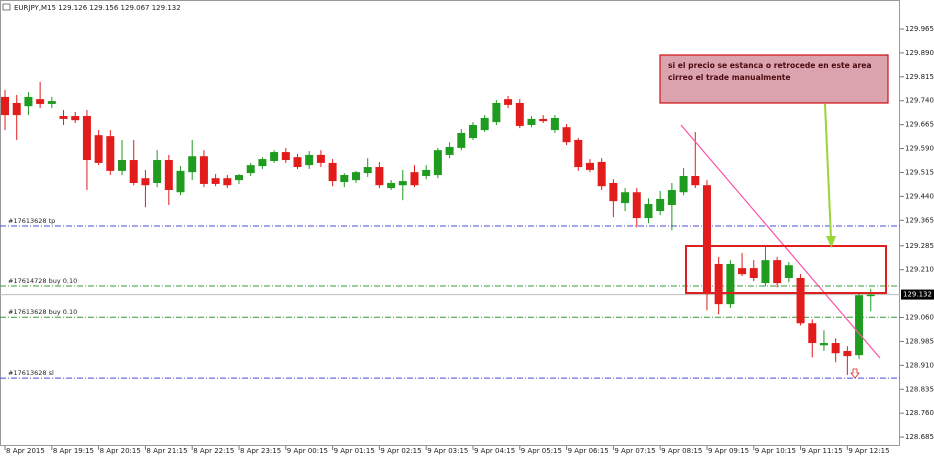  Describe the element at coordinates (868, 451) in the screenshot. I see `x-tick-label: 9 Apr 12:15` at that location.